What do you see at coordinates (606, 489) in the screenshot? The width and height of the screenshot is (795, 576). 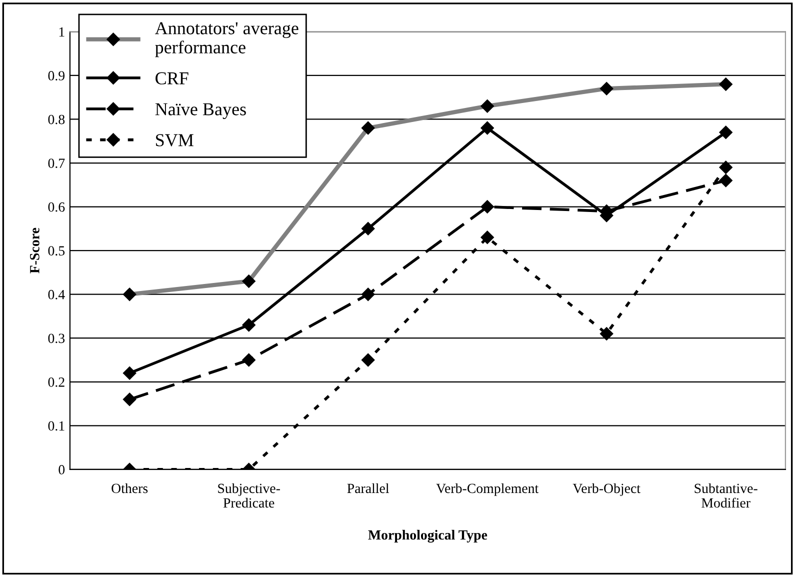 I see `x-tick-label: Verb-Object` at bounding box center [606, 489].